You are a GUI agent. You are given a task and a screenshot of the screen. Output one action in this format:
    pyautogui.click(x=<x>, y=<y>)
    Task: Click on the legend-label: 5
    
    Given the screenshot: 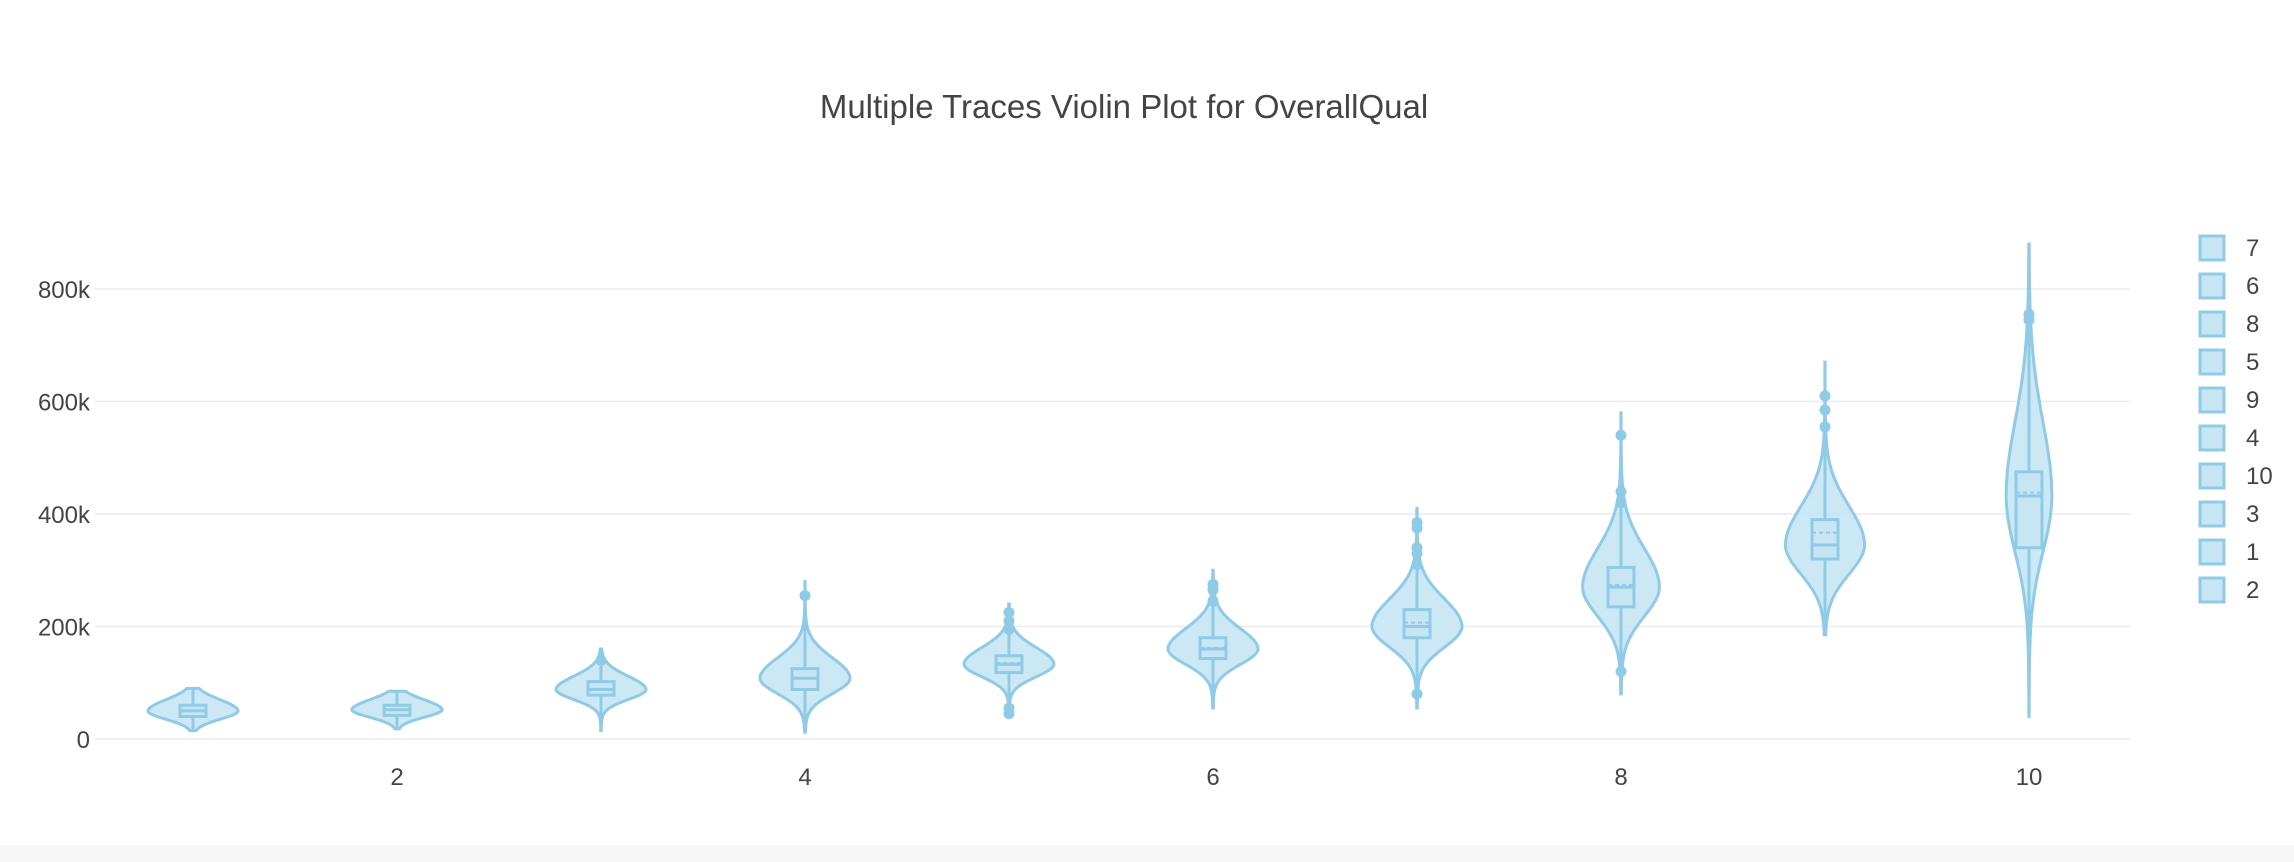 What is the action you would take?
    pyautogui.click(x=2252, y=362)
    